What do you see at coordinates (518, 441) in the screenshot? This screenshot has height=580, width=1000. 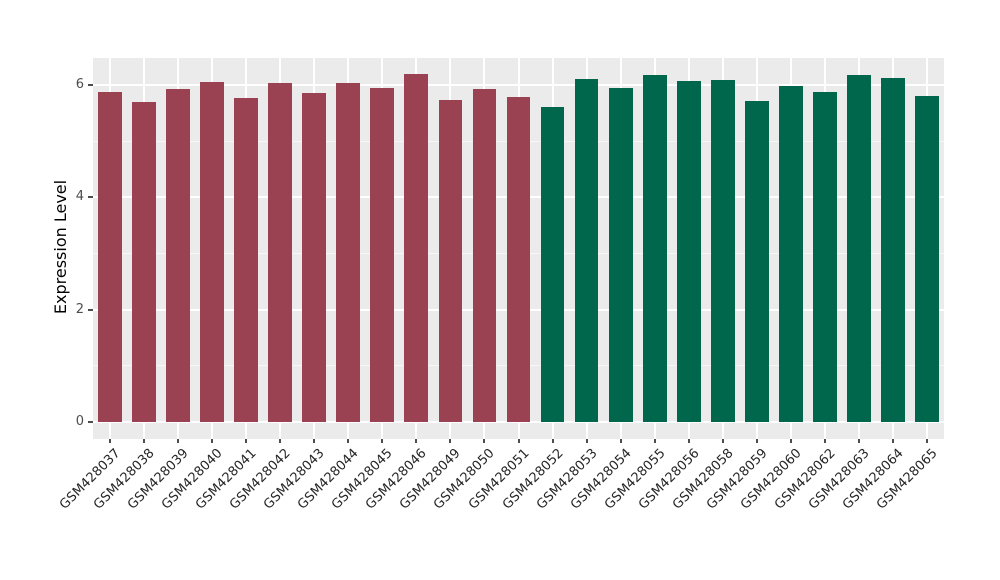 I see `x-tick-GSM428051` at bounding box center [518, 441].